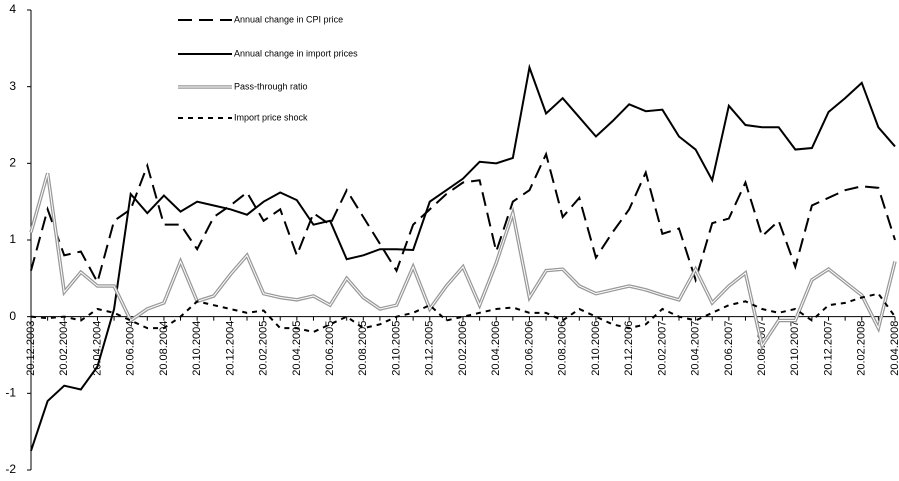 The image size is (899, 481). Describe the element at coordinates (131, 348) in the screenshot. I see `x-tick-label: 20.06.2004` at that location.